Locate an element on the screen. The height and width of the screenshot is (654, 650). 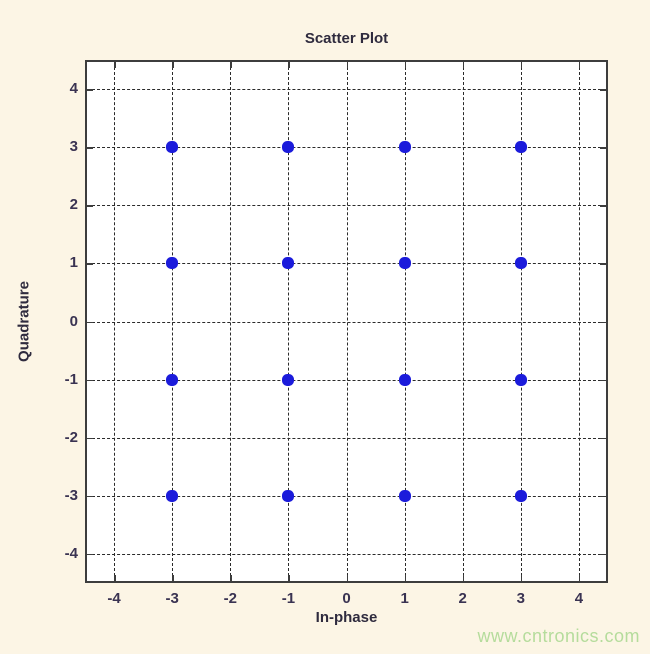
x-tick-label: 4 is located at coordinates (579, 598).